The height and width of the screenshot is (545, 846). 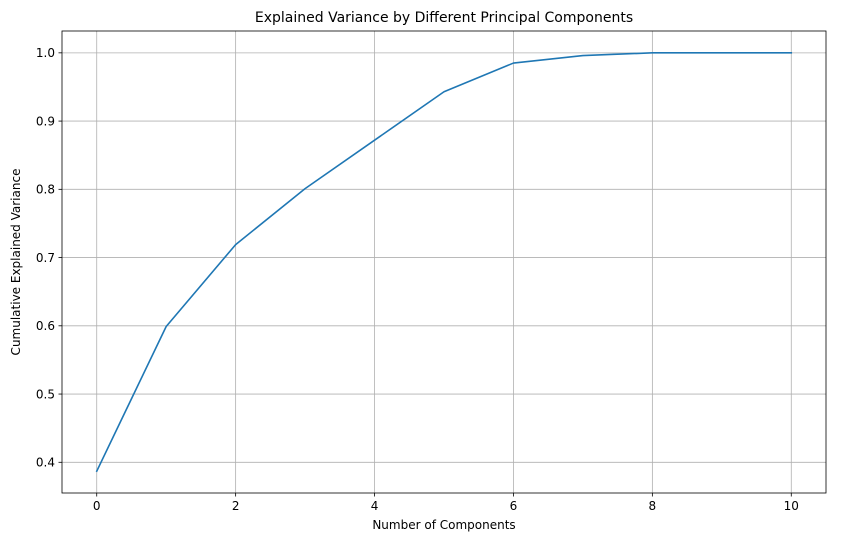 I want to click on y-tick-label: 0.9, so click(x=45, y=121).